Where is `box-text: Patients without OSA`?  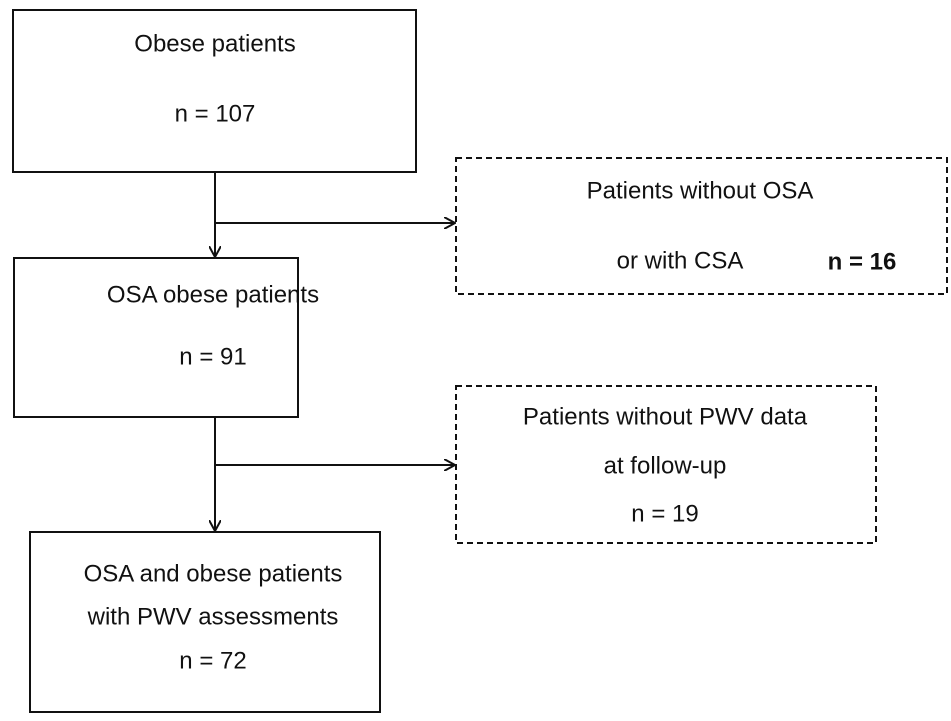
box-text: Patients without OSA is located at coordinates (700, 190).